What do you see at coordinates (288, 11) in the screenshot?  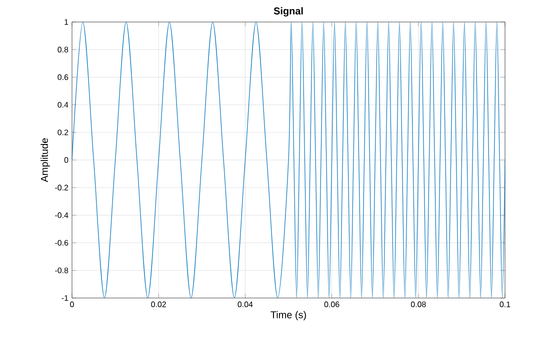 I see `chart-title: Signal` at bounding box center [288, 11].